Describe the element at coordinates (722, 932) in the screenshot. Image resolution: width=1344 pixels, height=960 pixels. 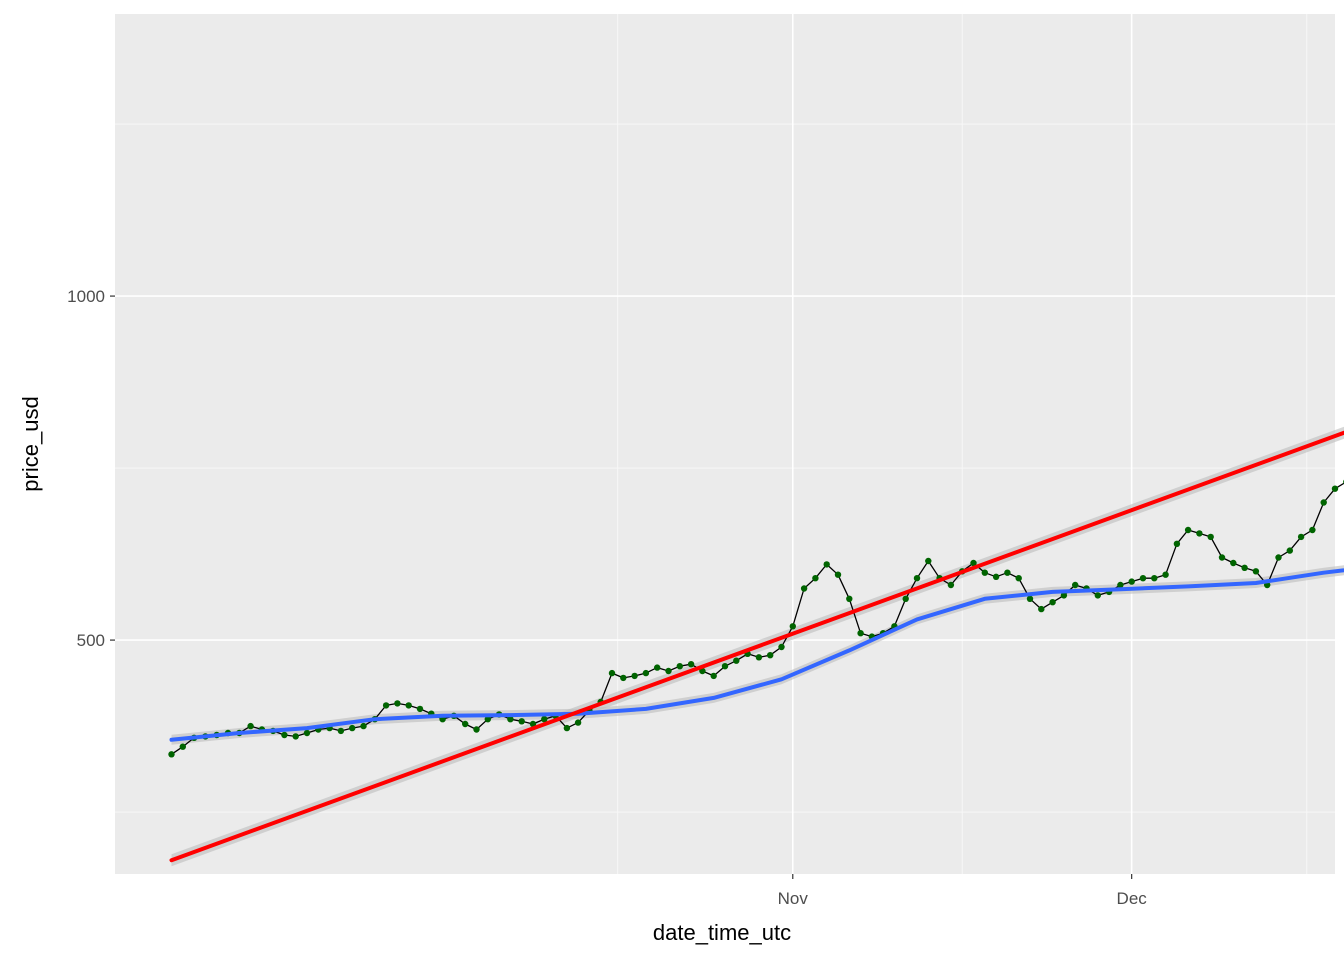
I see `x-axis-title: date_time_utc` at that location.